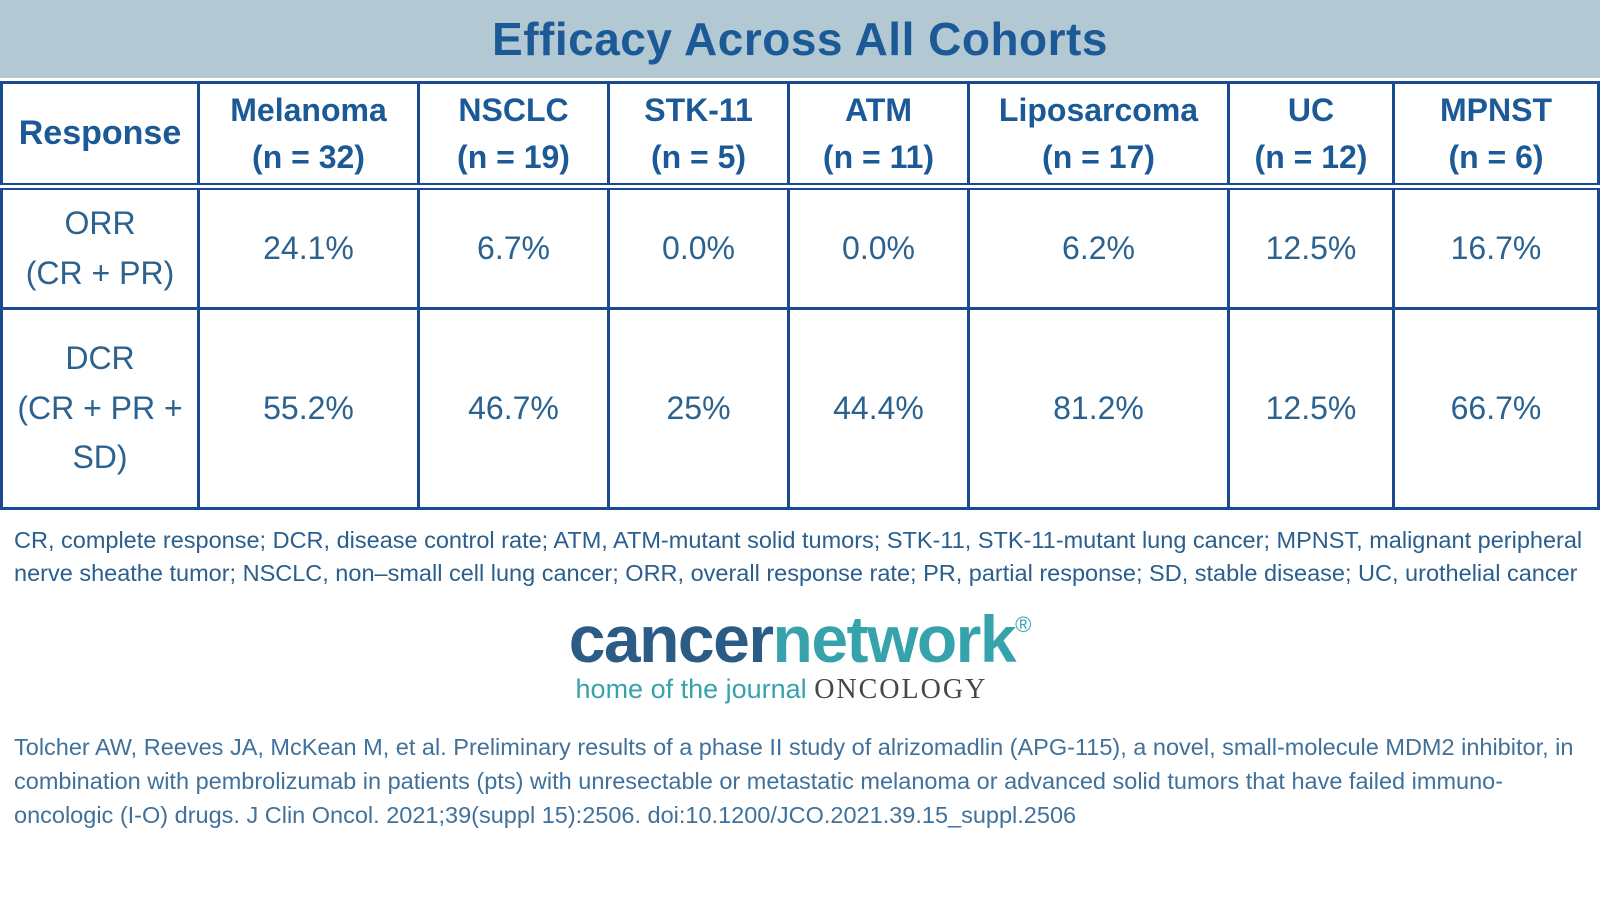 The image size is (1600, 900). What do you see at coordinates (1496, 156) in the screenshot?
I see `column-sample-size: (n = 6)` at bounding box center [1496, 156].